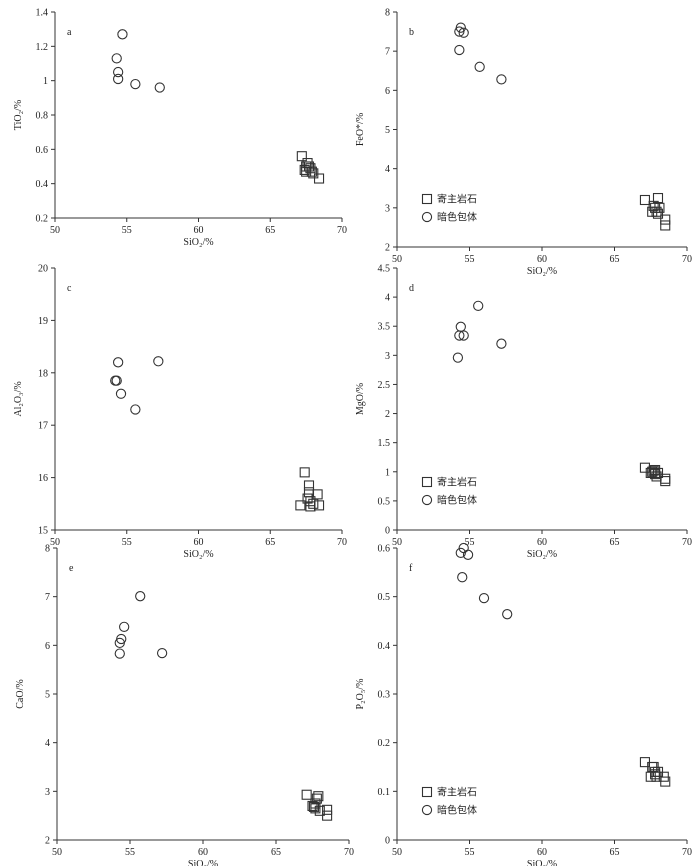  Describe the element at coordinates (45, 81) in the screenshot. I see `y-tick-label: 1` at that location.